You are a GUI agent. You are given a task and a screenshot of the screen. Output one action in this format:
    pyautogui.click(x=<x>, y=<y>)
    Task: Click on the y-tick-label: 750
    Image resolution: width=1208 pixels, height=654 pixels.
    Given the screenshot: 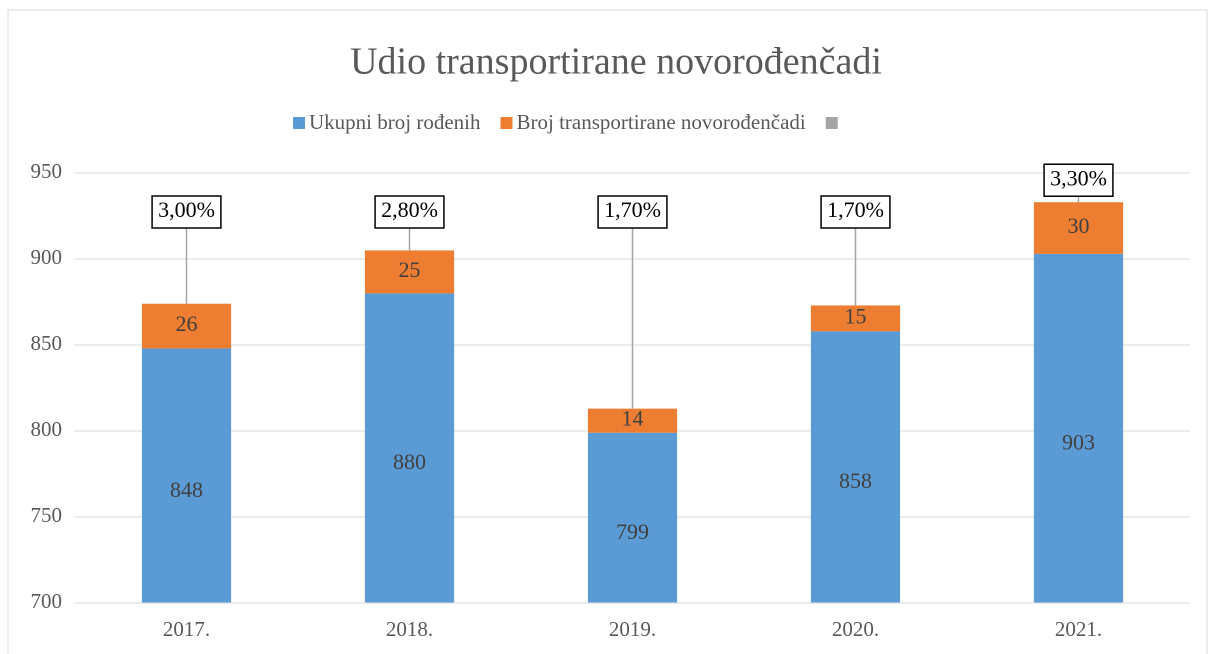 What is the action you would take?
    pyautogui.click(x=47, y=515)
    